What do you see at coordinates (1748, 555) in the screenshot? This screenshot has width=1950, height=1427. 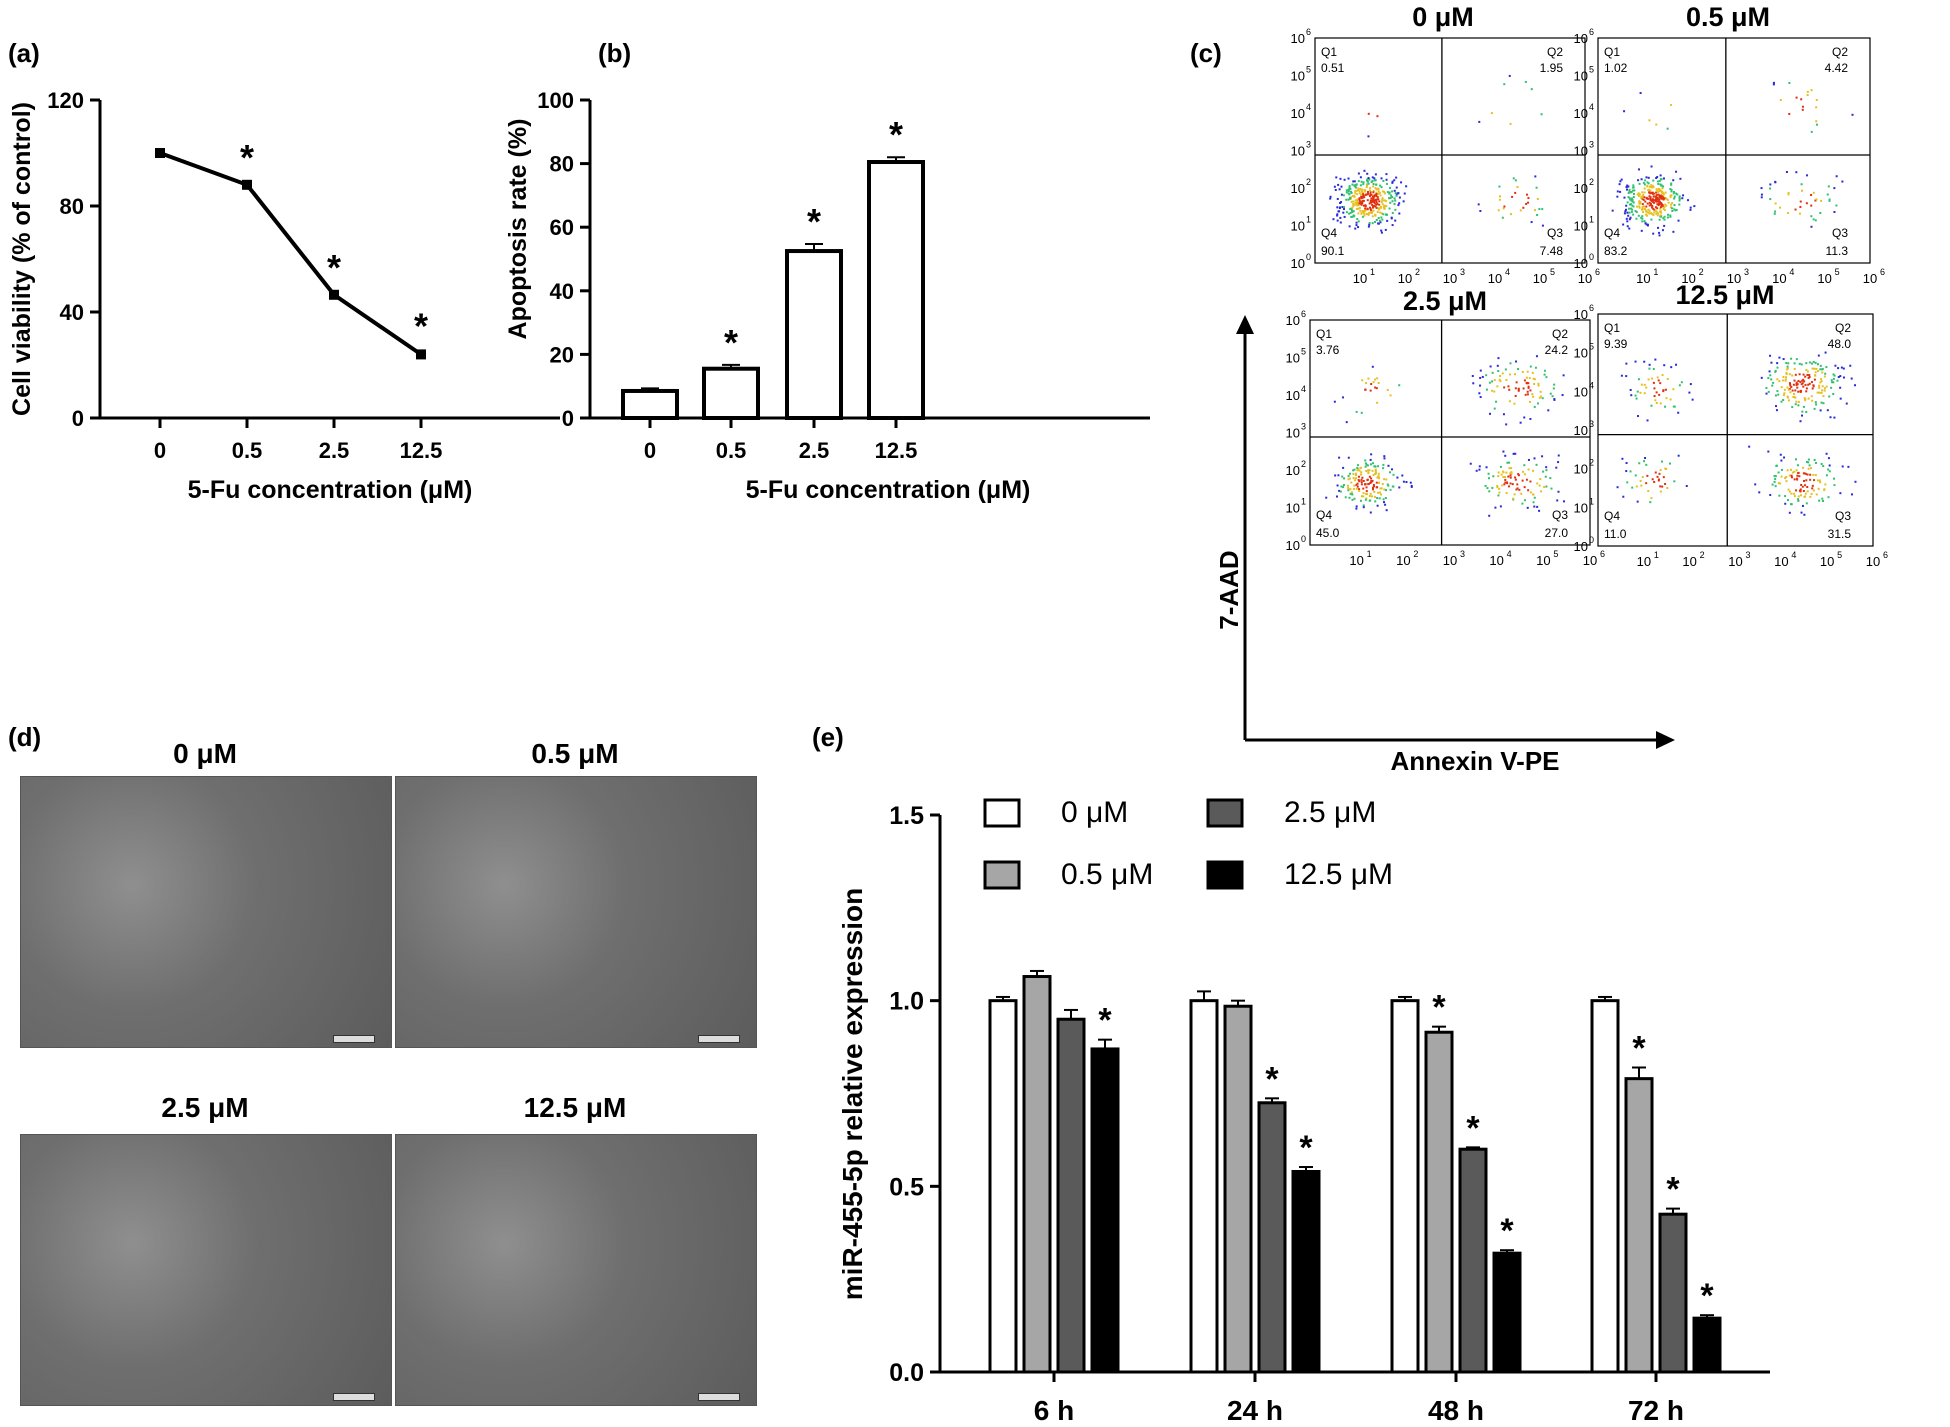 I see `x-tick-exponent: 3` at bounding box center [1748, 555].